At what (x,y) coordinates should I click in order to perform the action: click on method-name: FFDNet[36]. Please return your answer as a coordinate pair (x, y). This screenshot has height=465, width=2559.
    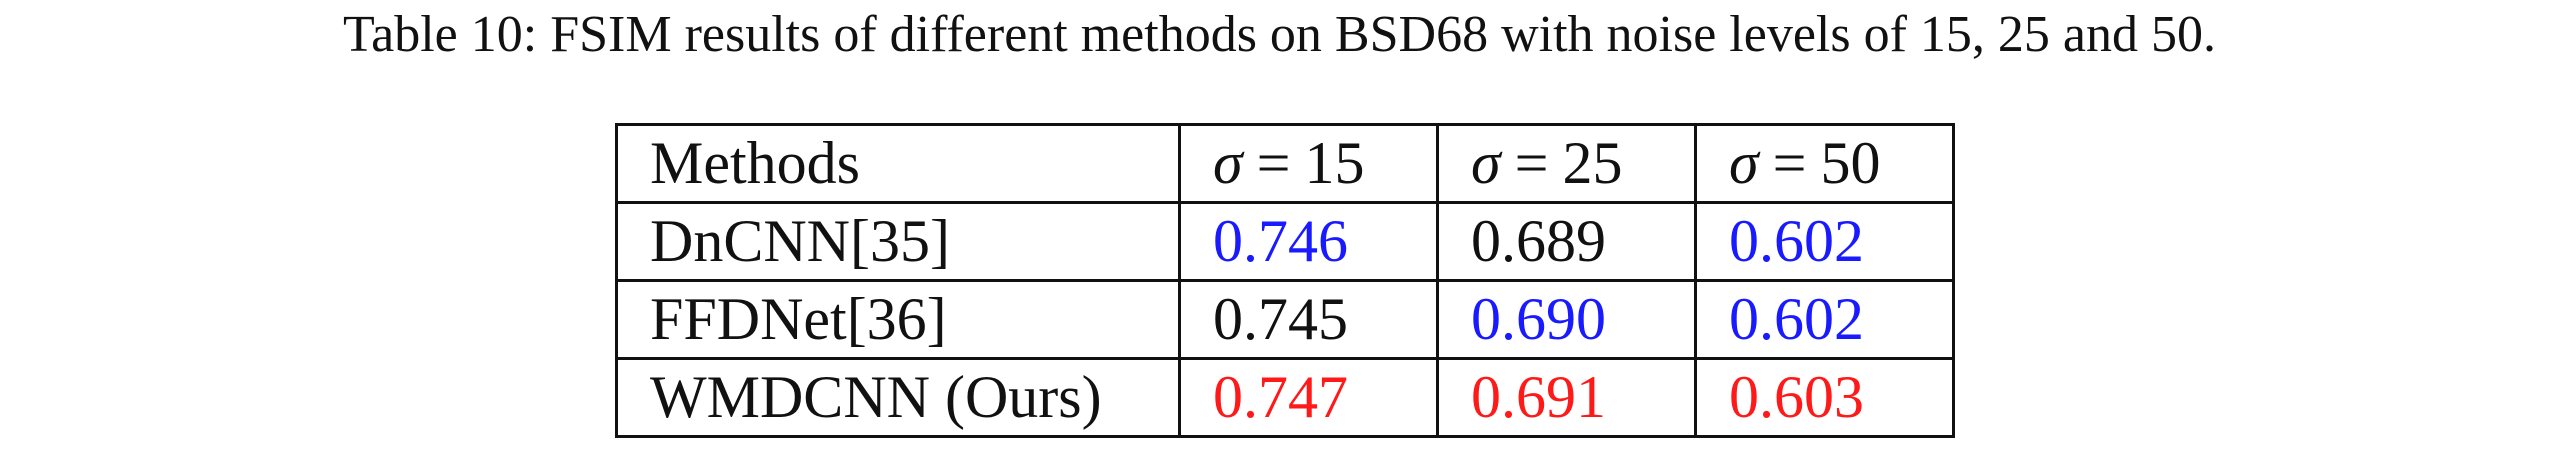
    Looking at the image, I should click on (898, 319).